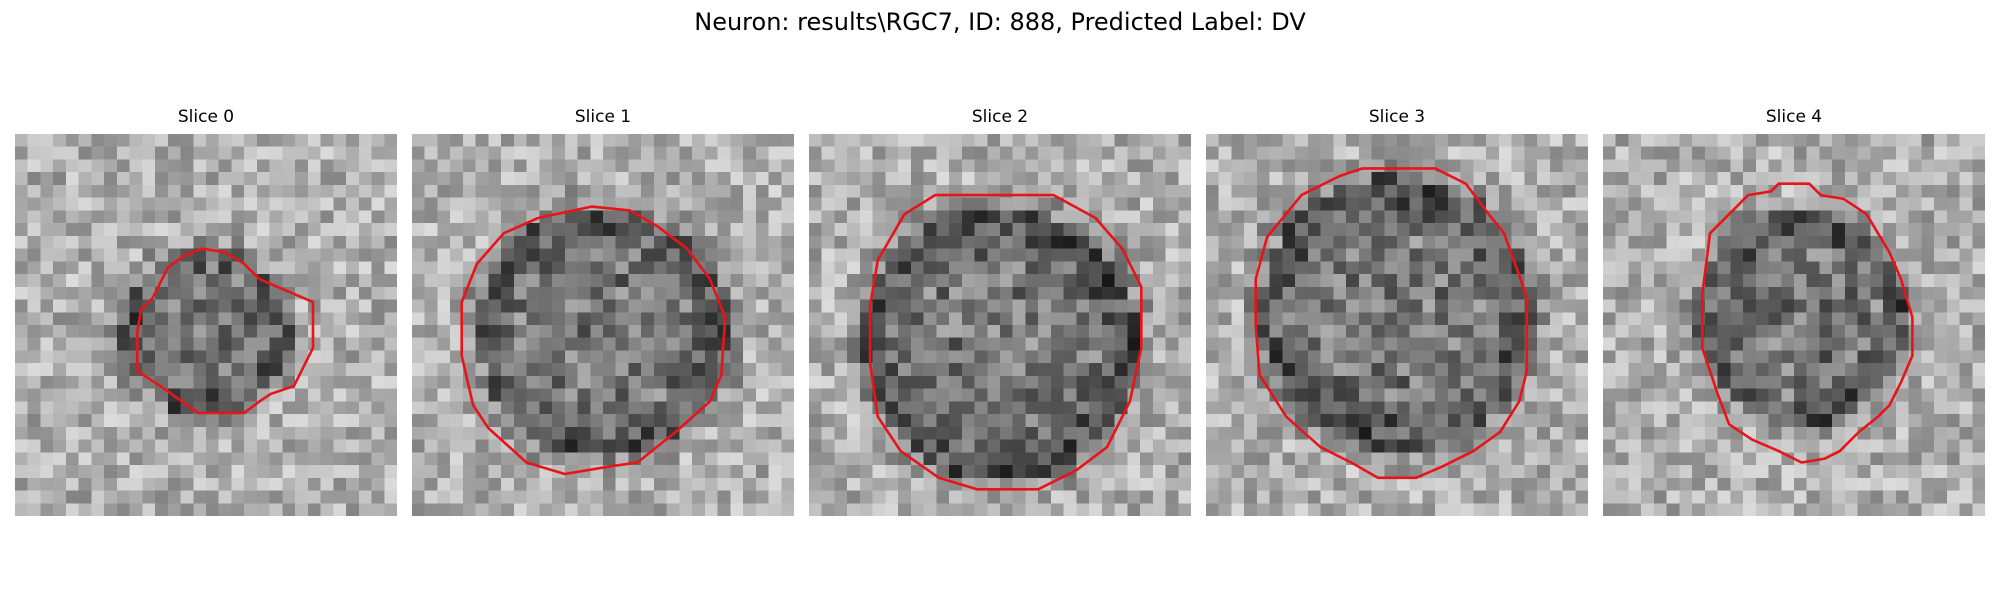 This screenshot has height=600, width=2000. I want to click on slice-title-0: Slice 0, so click(206, 117).